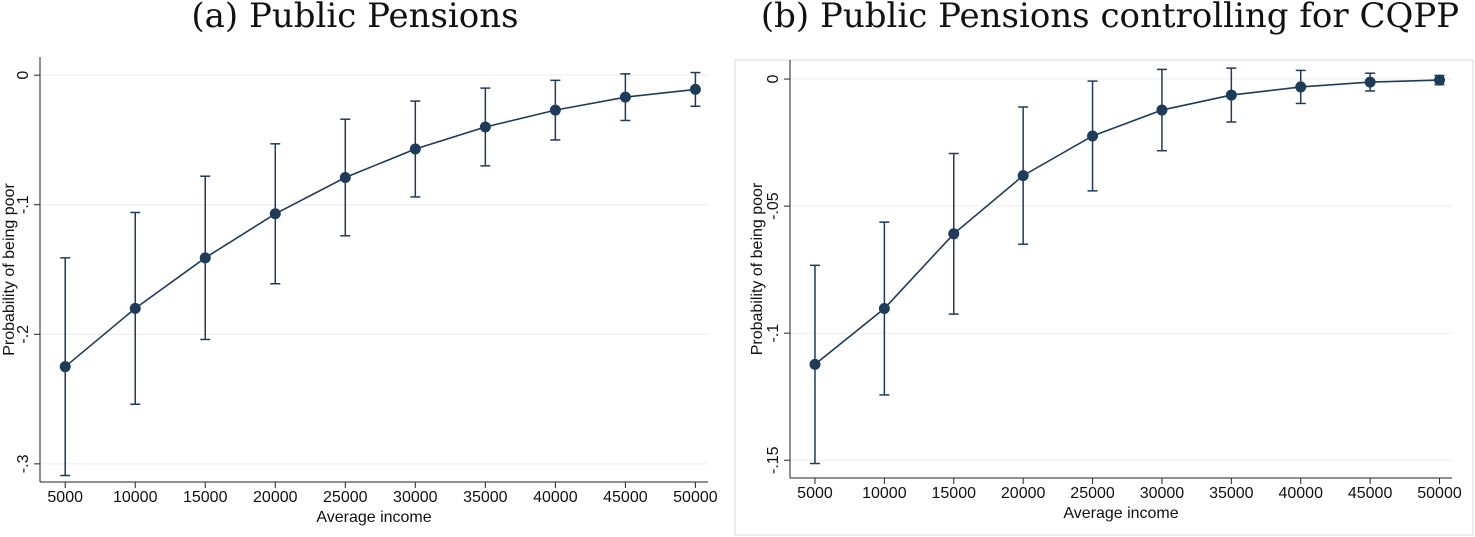 Image resolution: width=1475 pixels, height=537 pixels. Describe the element at coordinates (354, 18) in the screenshot. I see `chart-title: (a) Public Pensions` at that location.